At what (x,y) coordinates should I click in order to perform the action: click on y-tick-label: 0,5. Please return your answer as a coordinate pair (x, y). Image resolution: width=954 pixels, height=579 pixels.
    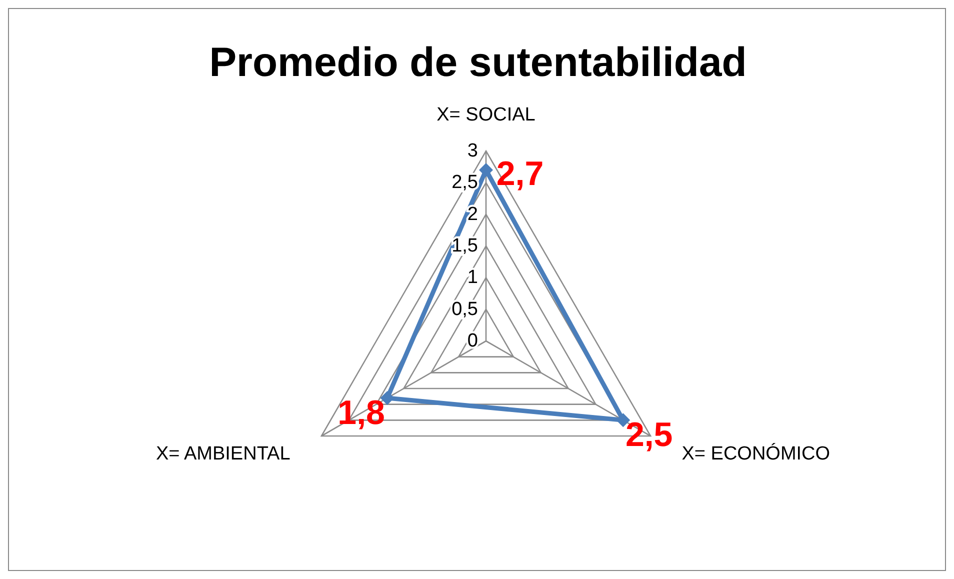
    Looking at the image, I should click on (465, 309).